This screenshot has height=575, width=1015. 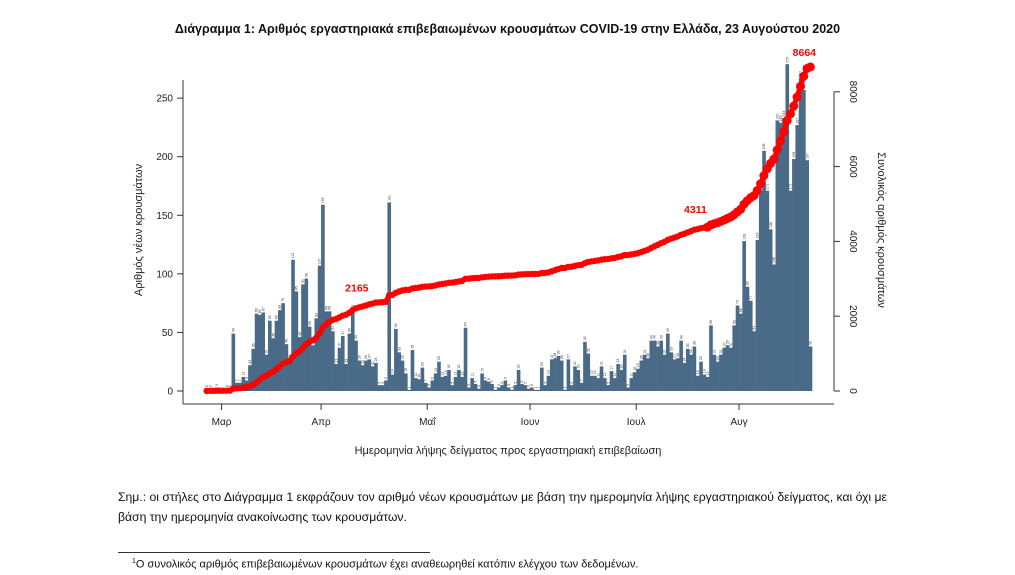 What do you see at coordinates (360, 357) in the screenshot?
I see `bar-data-label: 26` at bounding box center [360, 357].